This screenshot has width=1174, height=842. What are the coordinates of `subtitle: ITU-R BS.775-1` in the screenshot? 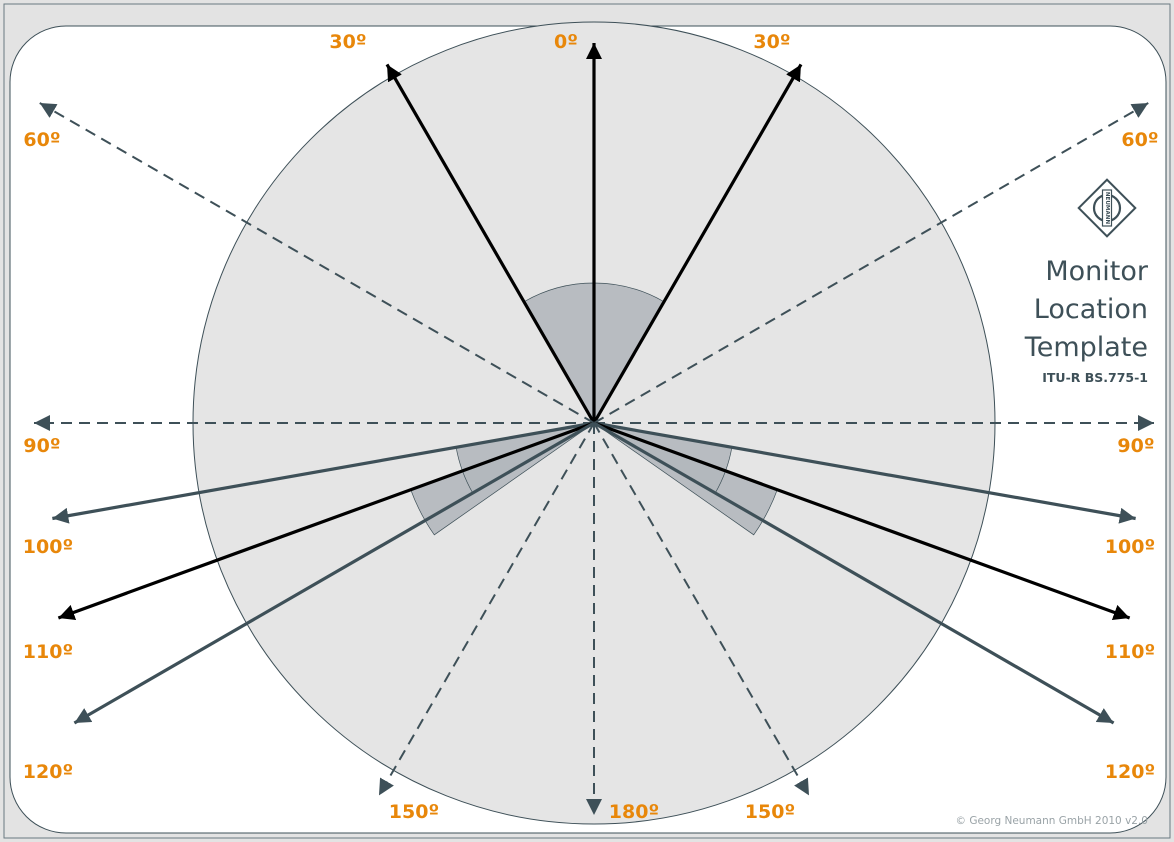 It's located at (1095, 377).